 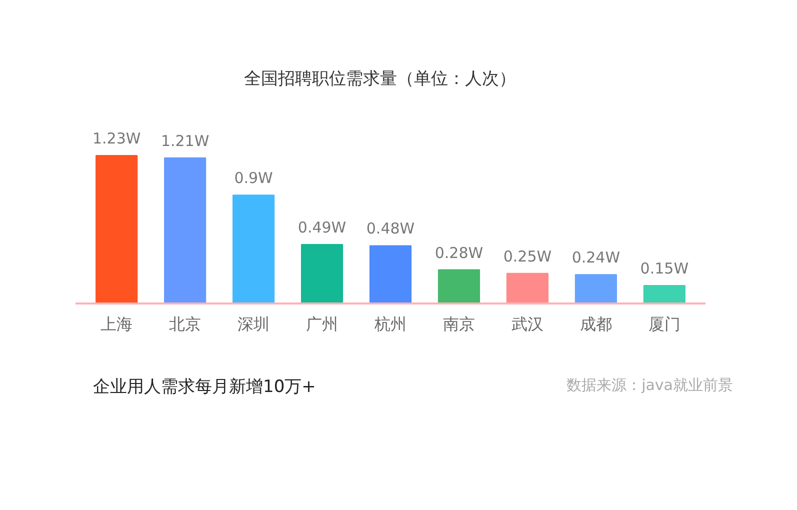 I want to click on data-label: 1.23W, so click(x=116, y=138).